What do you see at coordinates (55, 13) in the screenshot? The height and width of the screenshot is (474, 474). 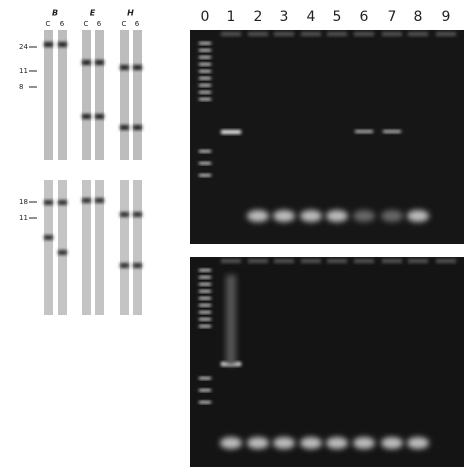 I see `group-label: B` at bounding box center [55, 13].